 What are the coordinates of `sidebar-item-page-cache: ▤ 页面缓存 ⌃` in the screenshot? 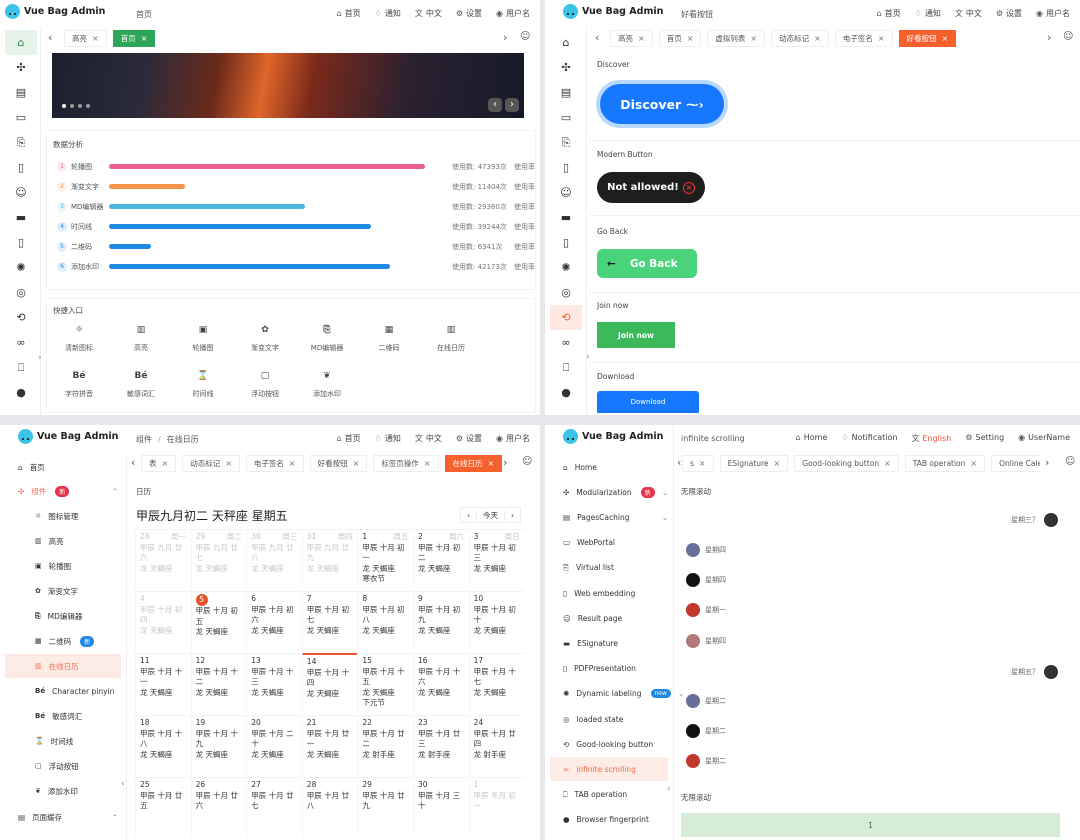 It's located at (68, 817).